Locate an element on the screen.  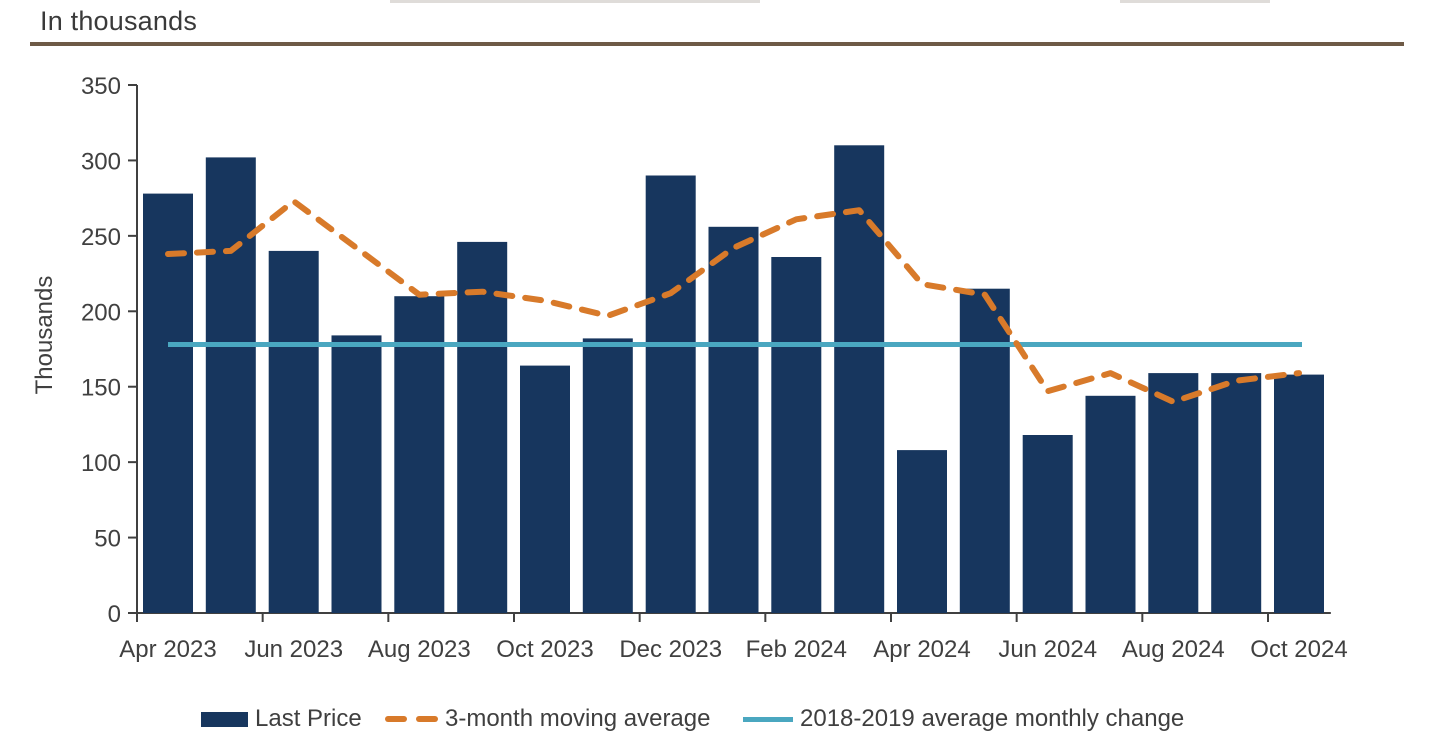
x-tick-label: Jun 2023 is located at coordinates (293, 649).